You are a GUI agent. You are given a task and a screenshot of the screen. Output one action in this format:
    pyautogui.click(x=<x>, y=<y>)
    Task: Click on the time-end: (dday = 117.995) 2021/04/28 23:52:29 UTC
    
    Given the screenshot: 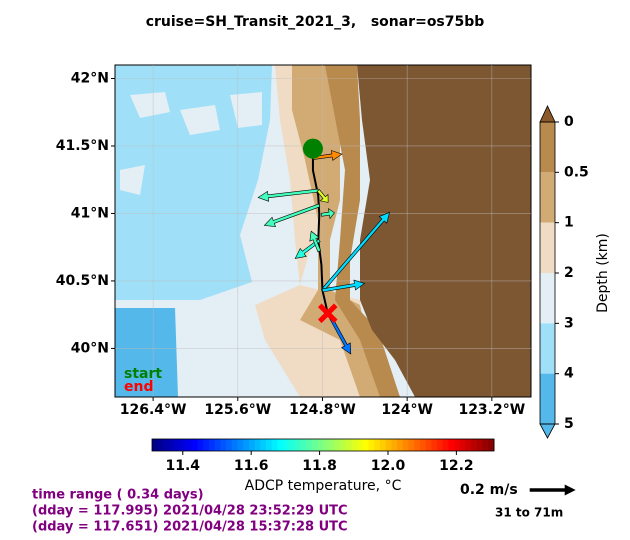 What is the action you would take?
    pyautogui.click(x=190, y=511)
    